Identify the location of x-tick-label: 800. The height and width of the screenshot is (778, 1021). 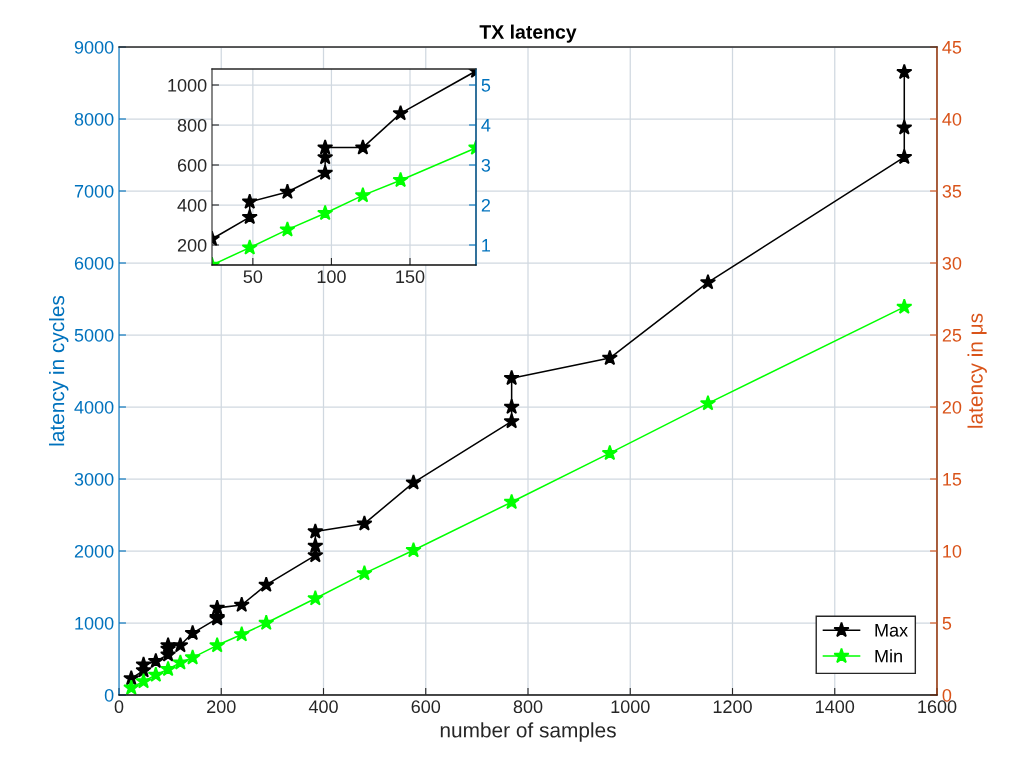
(528, 707).